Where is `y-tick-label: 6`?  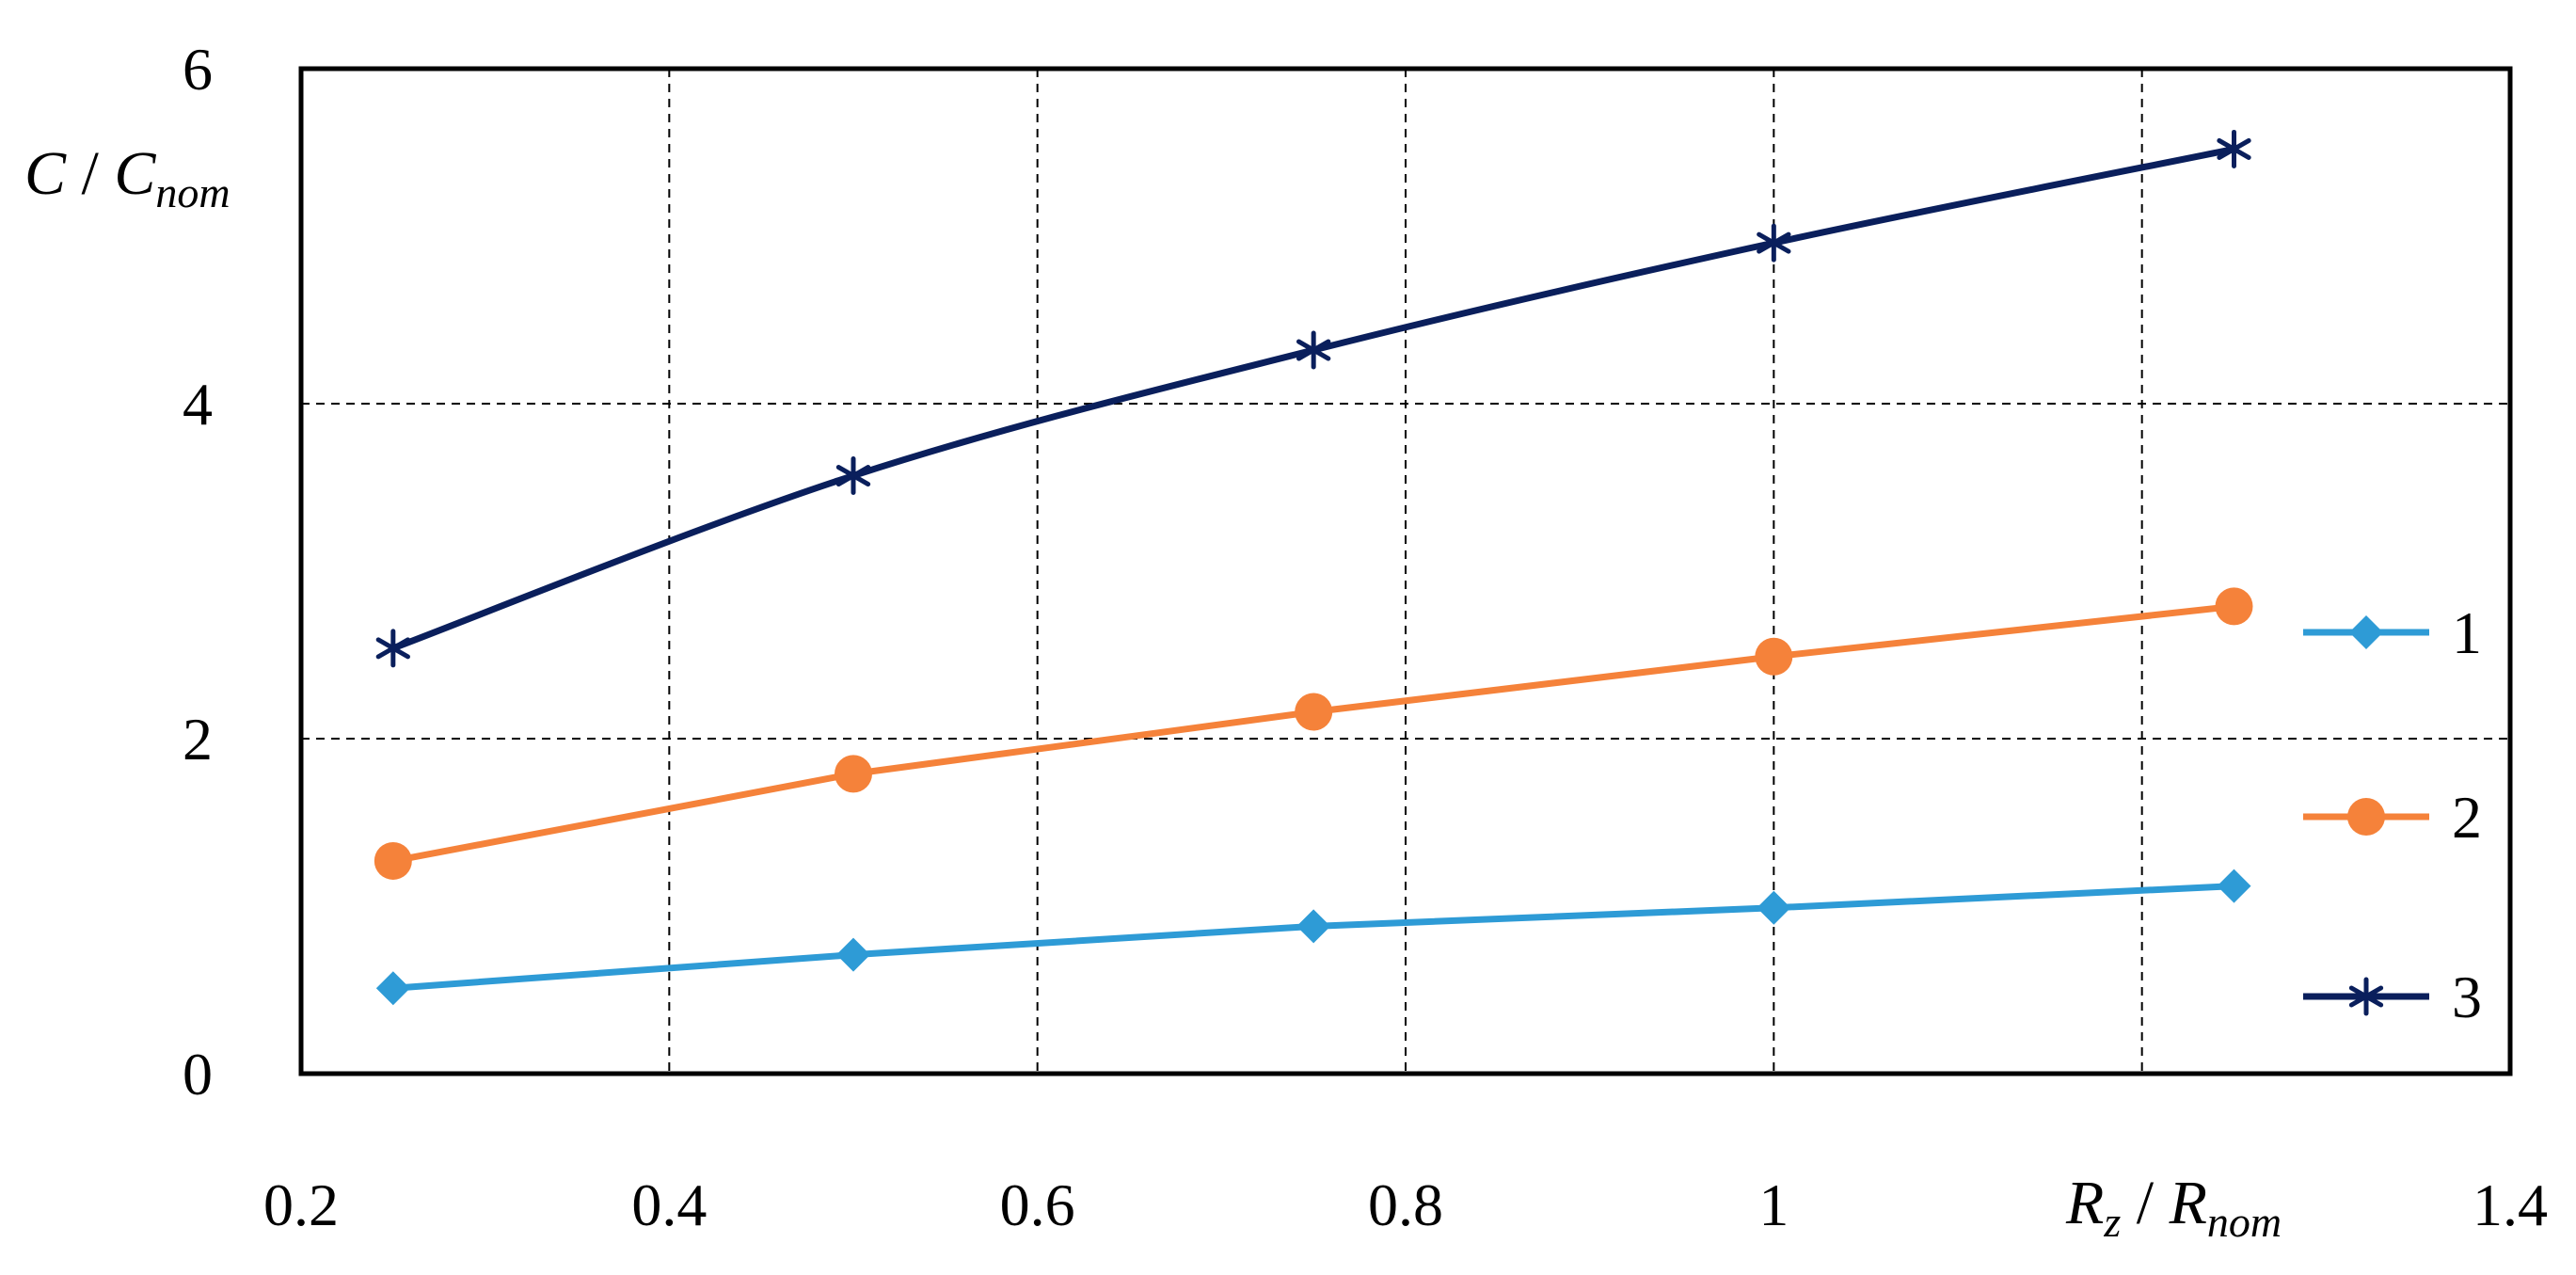 y-tick-label: 6 is located at coordinates (198, 69).